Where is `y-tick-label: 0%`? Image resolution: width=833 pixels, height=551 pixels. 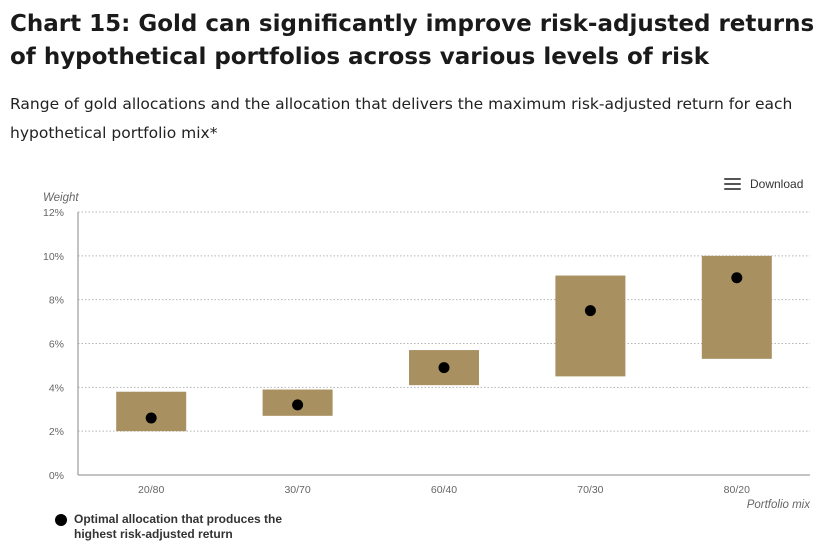
y-tick-label: 0% is located at coordinates (56, 476).